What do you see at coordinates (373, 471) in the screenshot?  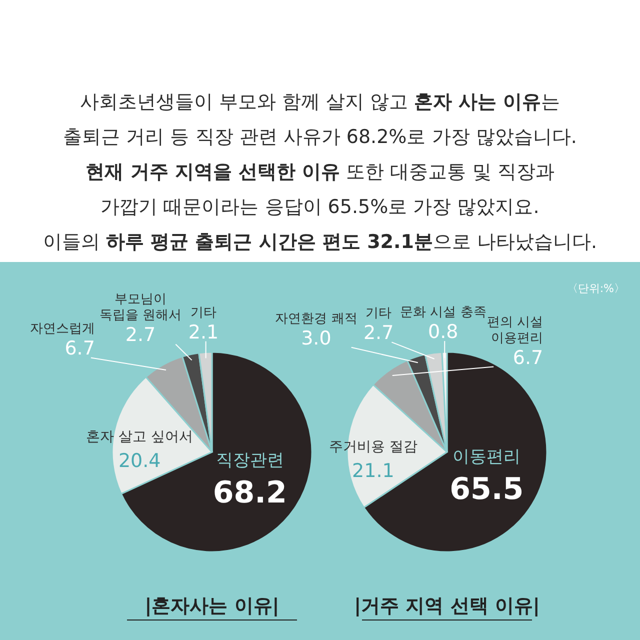 I see `data-label: 21.1` at bounding box center [373, 471].